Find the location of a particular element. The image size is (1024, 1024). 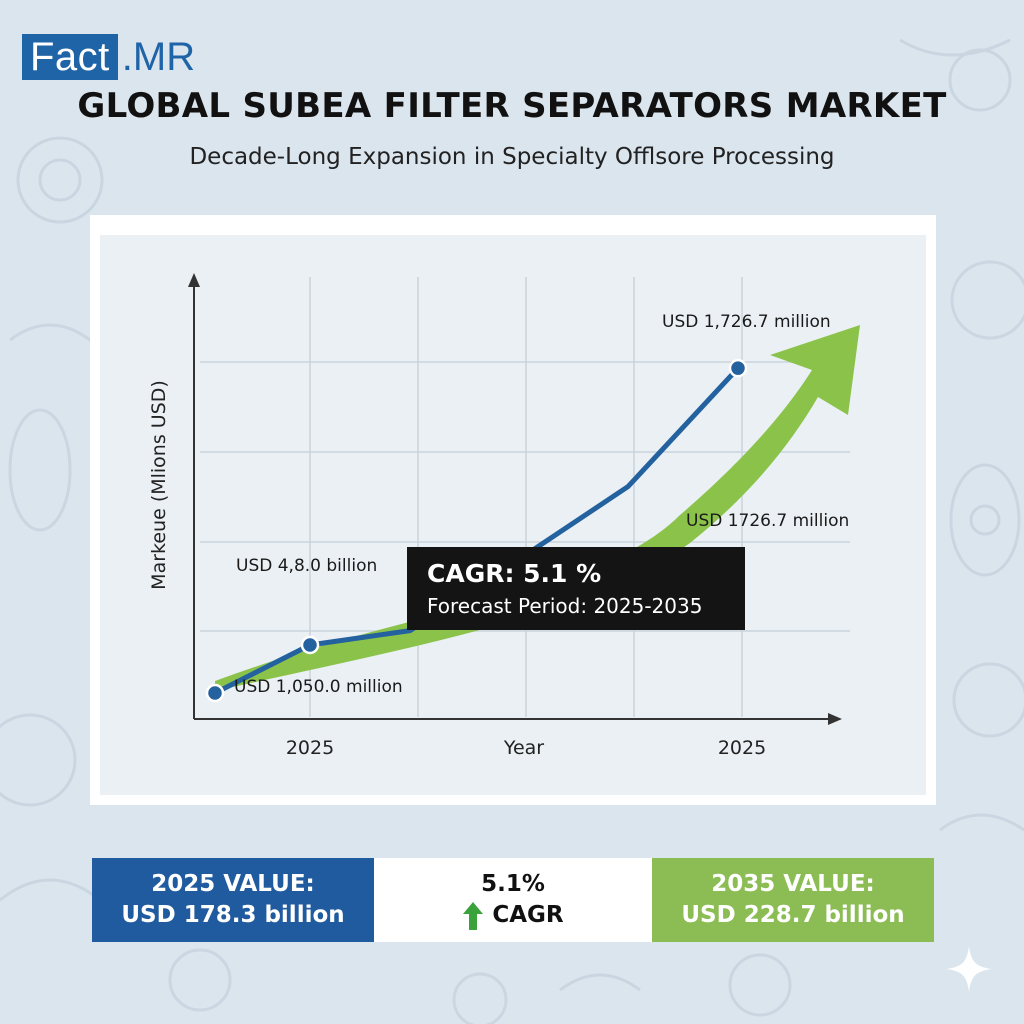

stat-2035-value: 2035 VALUE: USD 228.7 billion is located at coordinates (793, 900).